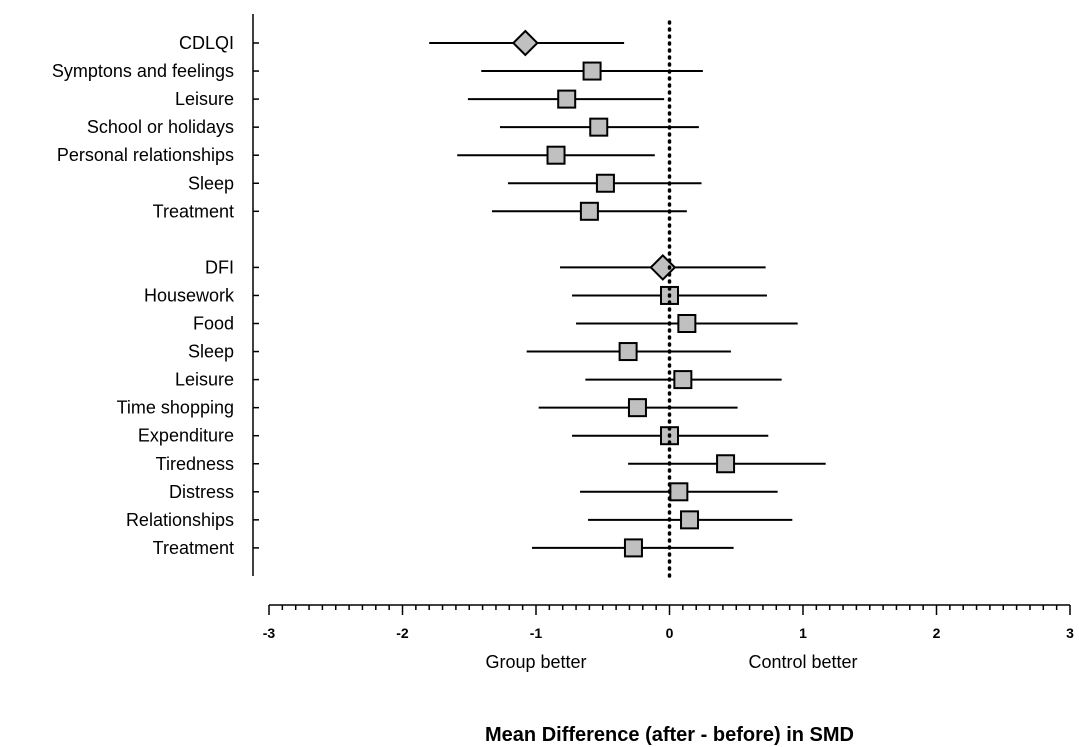 This screenshot has height=747, width=1079. I want to click on point-estimate-diamond, so click(525, 43).